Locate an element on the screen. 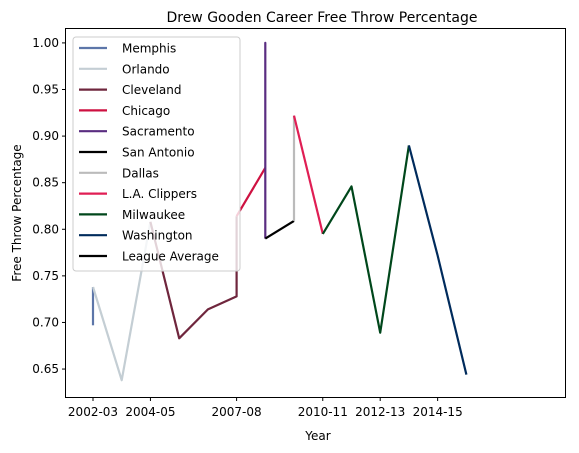  legend-label-memphis: Memphis is located at coordinates (149, 49).